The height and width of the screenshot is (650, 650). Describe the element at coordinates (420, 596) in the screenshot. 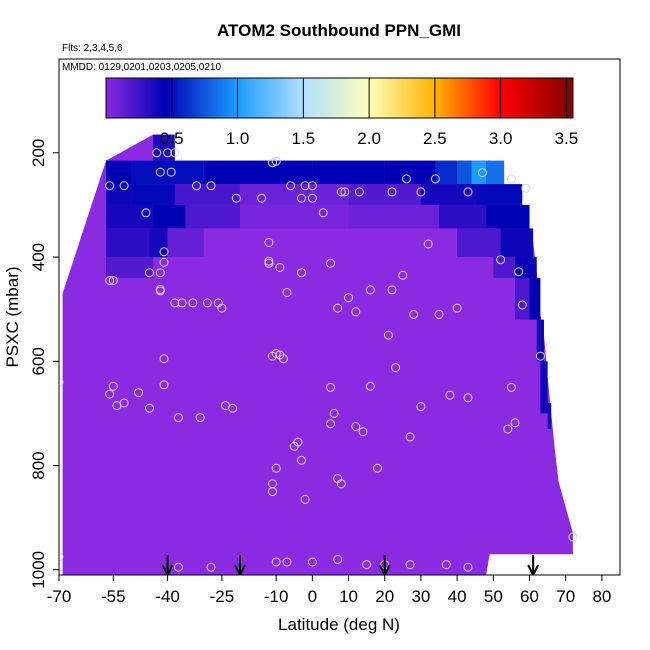

I see `x-tick-label: 30` at that location.